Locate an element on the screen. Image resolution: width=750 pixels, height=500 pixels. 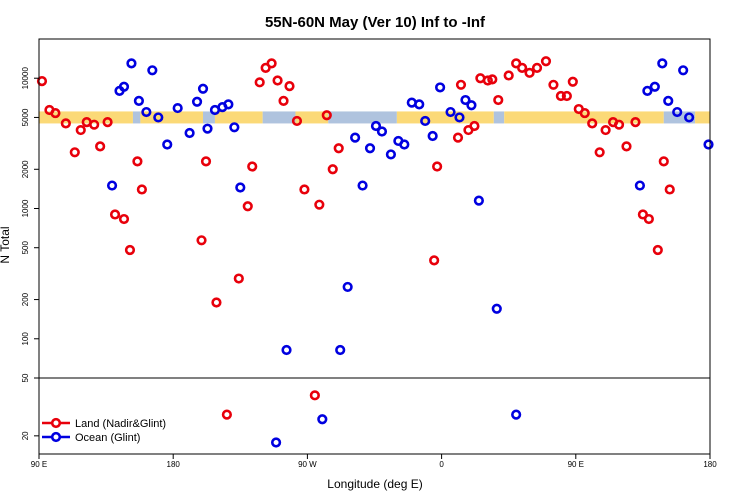
y-tick-label-lower-1: 50 is located at coordinates (25, 377).